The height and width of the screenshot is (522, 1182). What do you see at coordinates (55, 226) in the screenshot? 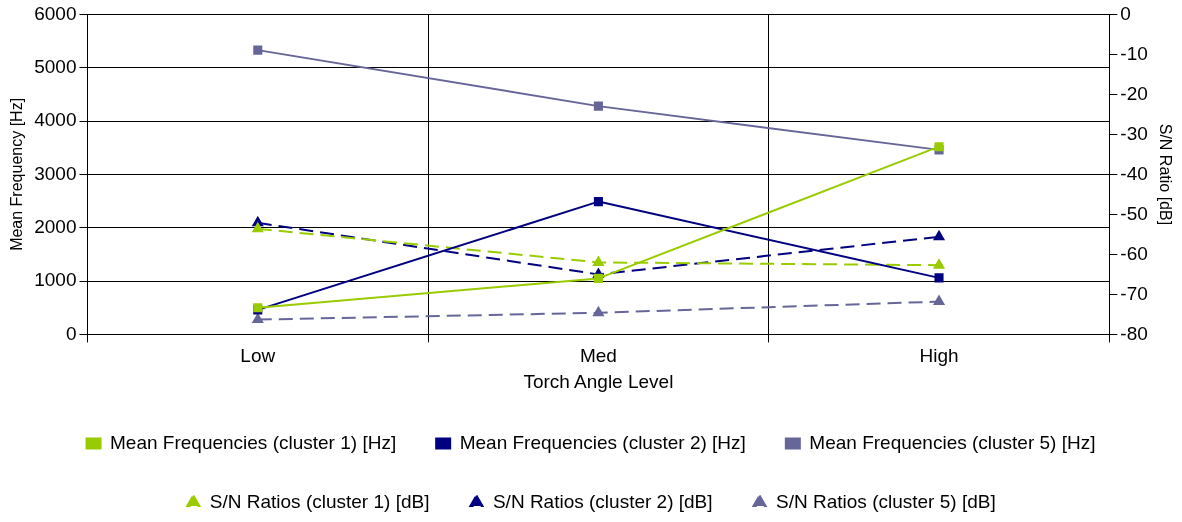
I see `y-tick-label: 2000` at bounding box center [55, 226].